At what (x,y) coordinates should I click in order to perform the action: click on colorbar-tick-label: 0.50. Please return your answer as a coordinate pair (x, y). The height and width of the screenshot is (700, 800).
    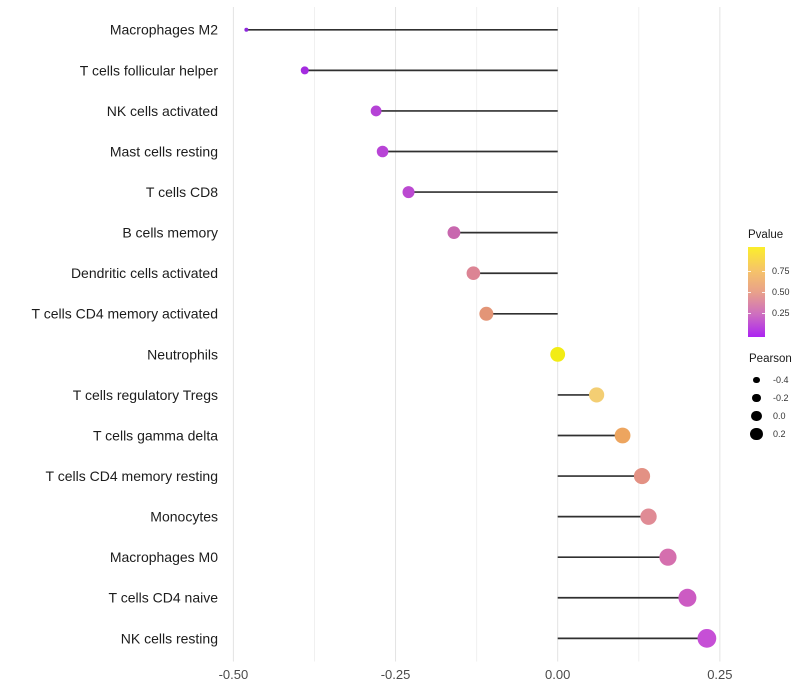
    Looking at the image, I should click on (781, 292).